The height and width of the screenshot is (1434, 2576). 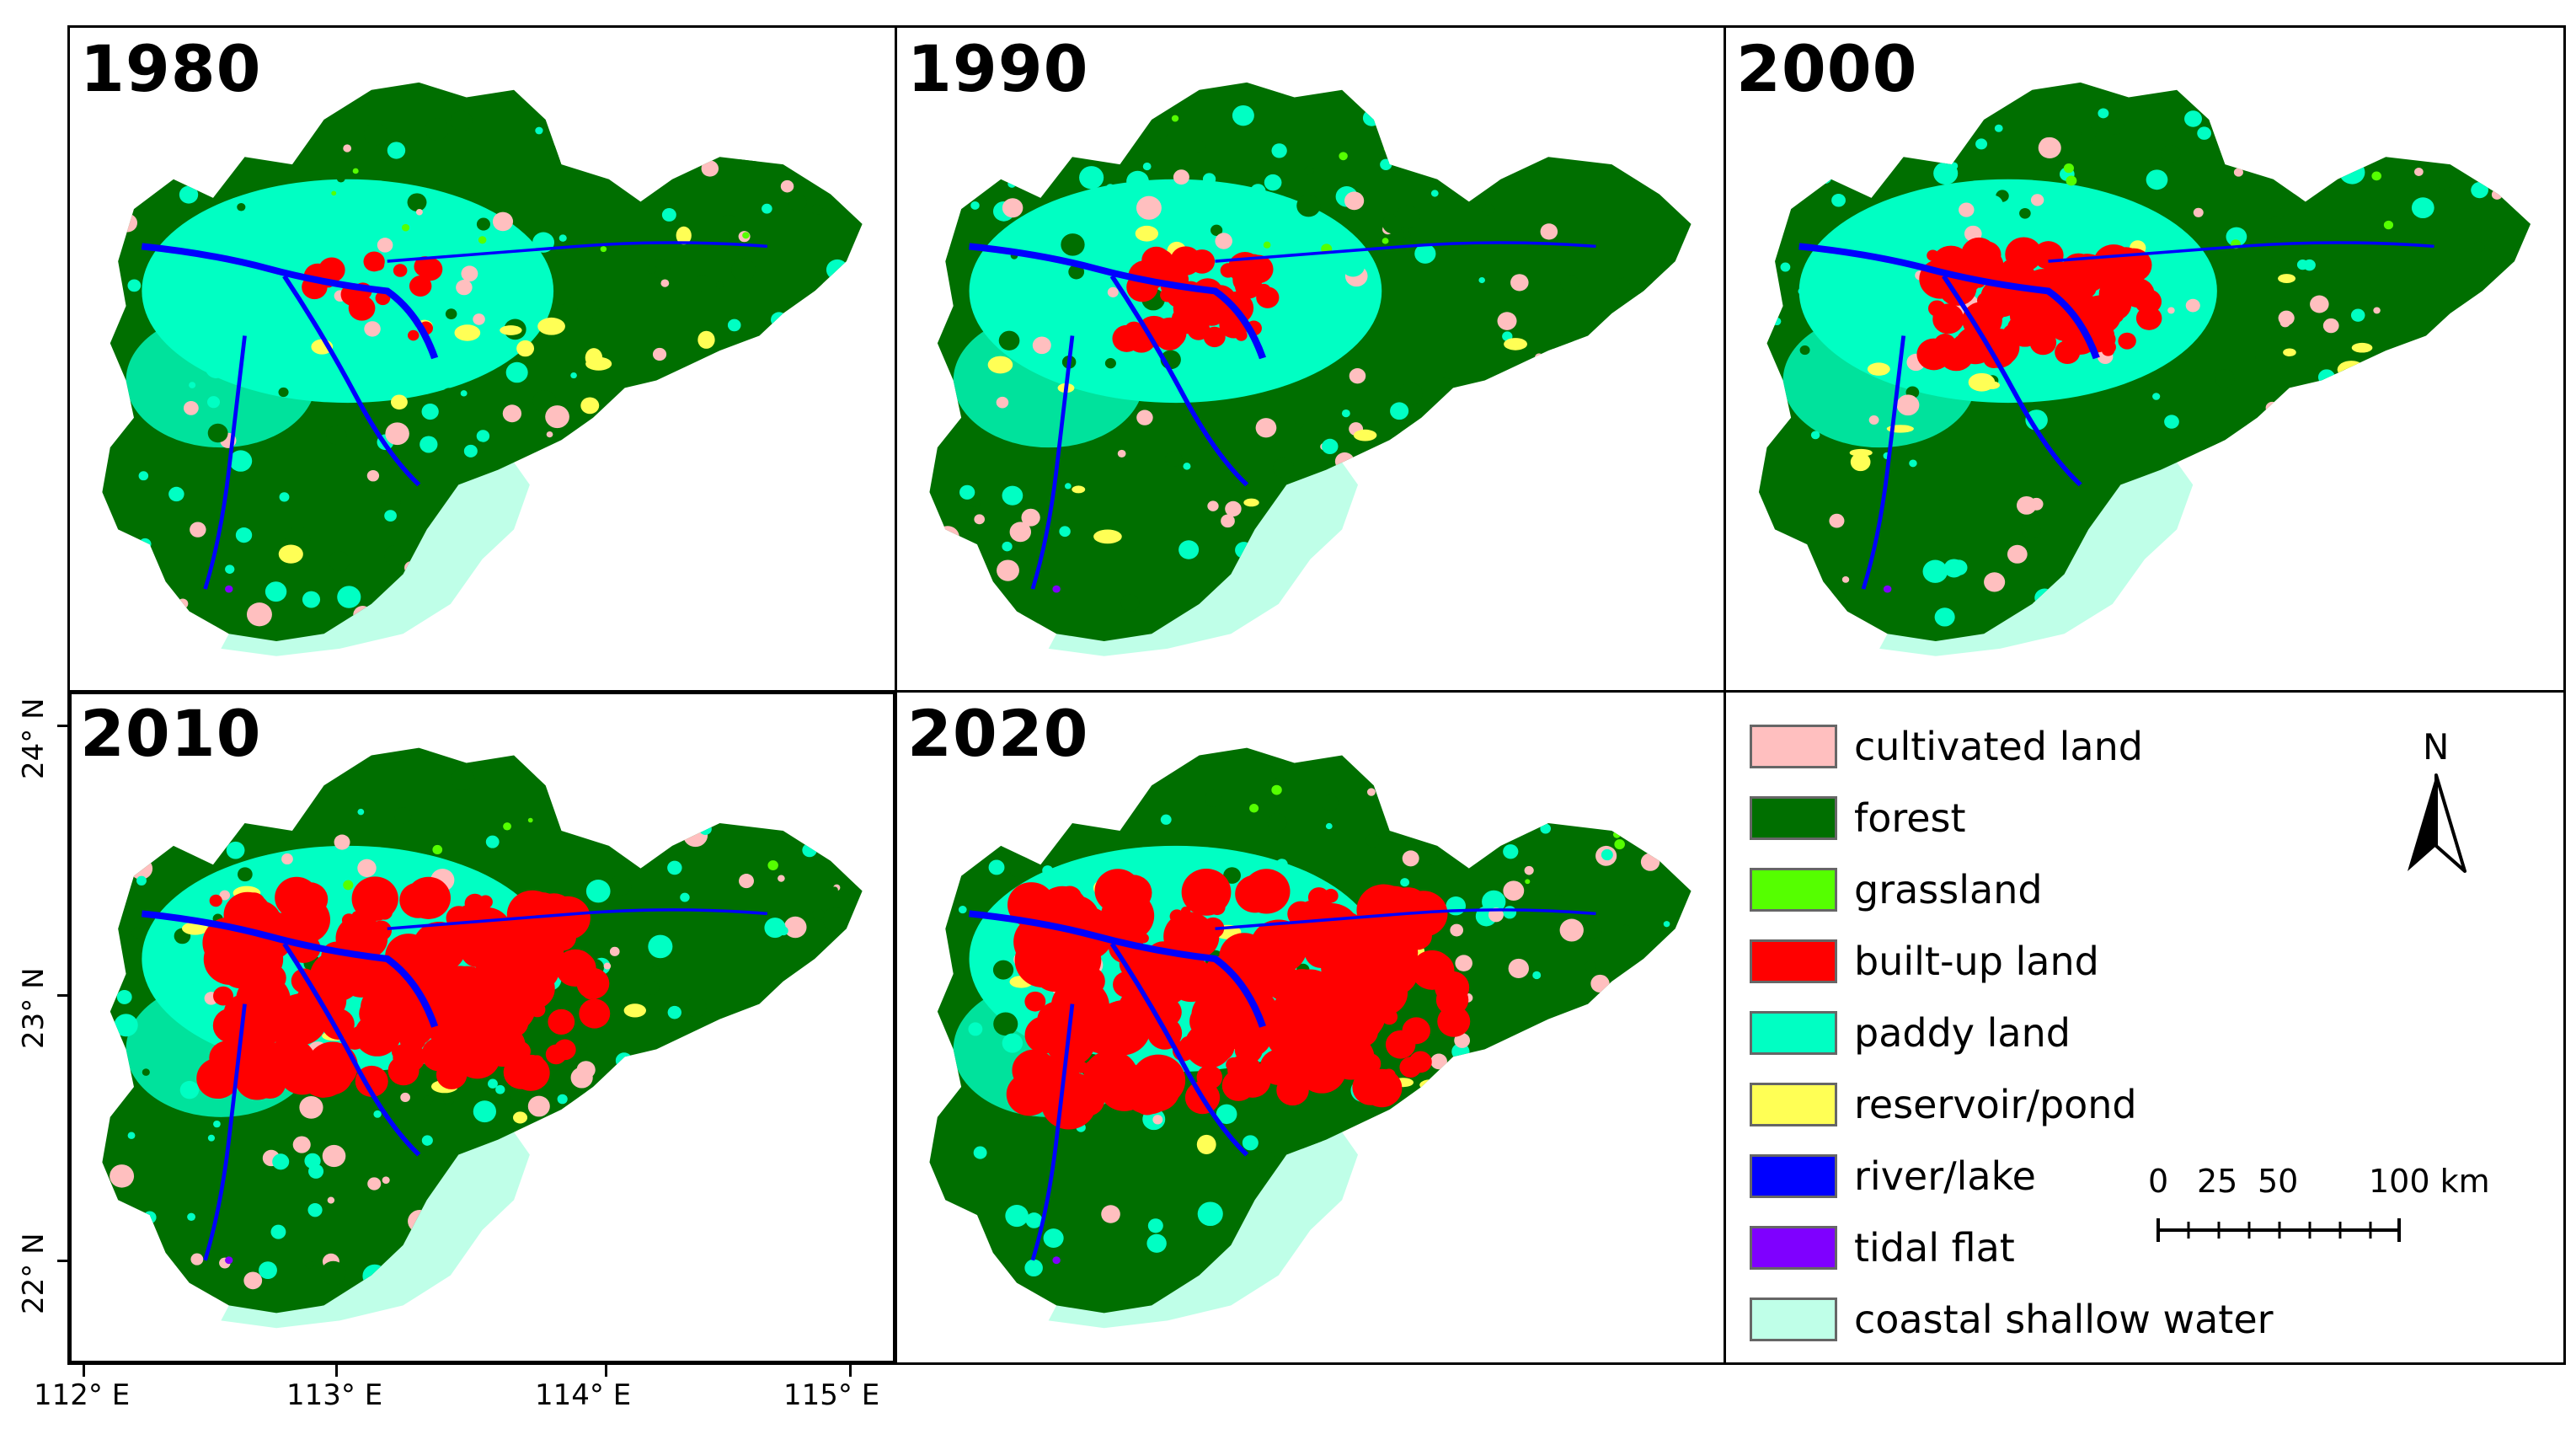 What do you see at coordinates (336, 1371) in the screenshot?
I see `lon-tick` at bounding box center [336, 1371].